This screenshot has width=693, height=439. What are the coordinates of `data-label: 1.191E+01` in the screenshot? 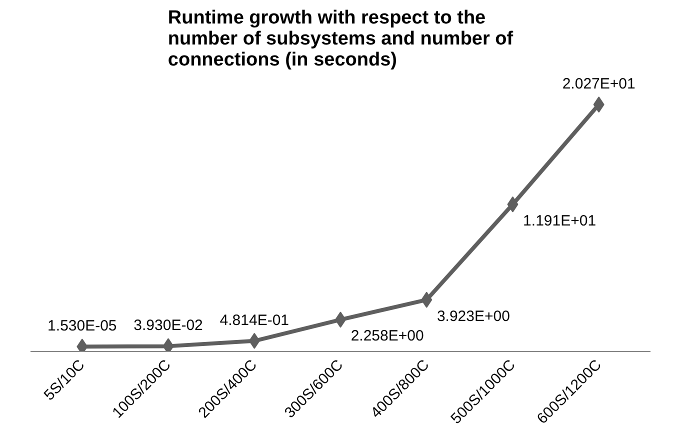 It's located at (559, 221).